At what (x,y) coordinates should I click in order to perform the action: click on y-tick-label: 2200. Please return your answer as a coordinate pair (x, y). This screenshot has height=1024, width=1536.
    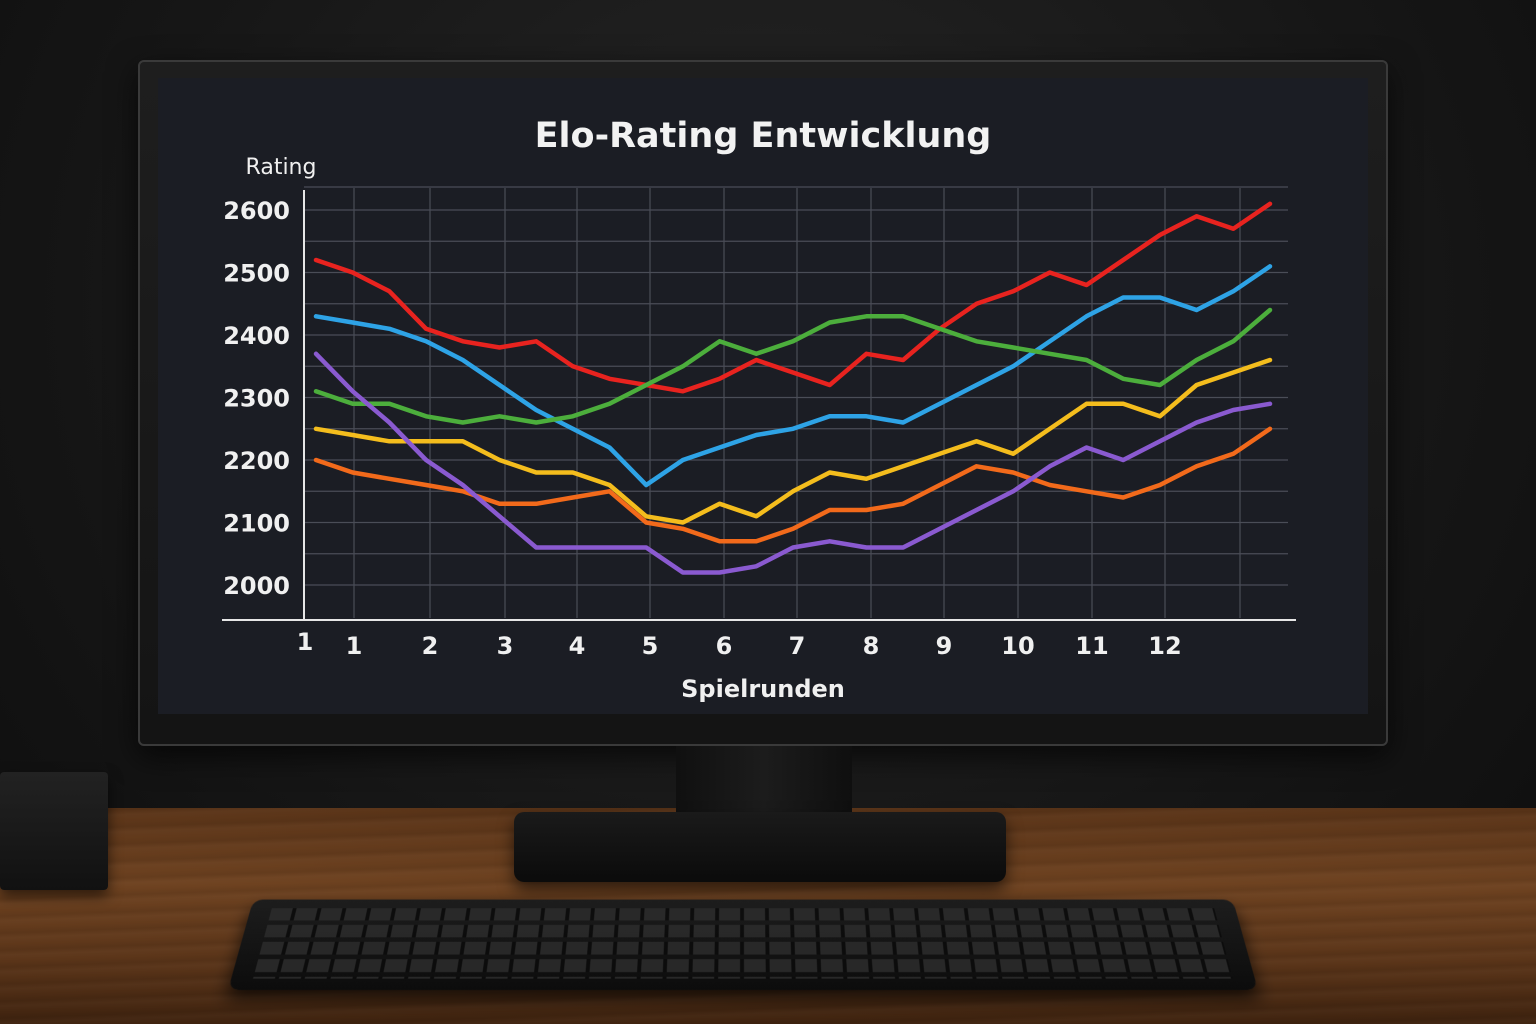
    Looking at the image, I should click on (256, 461).